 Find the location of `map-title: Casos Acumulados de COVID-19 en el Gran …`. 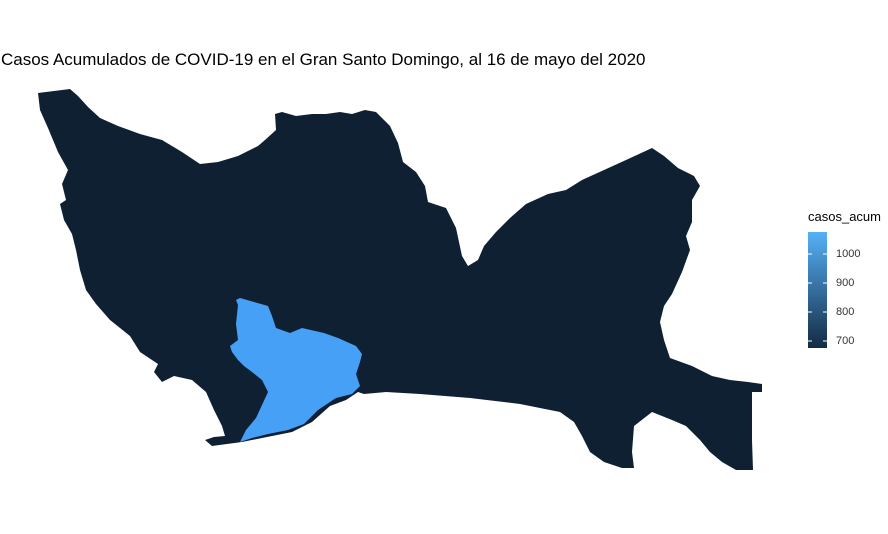

map-title: Casos Acumulados de COVID-19 en el Gran … is located at coordinates (323, 59).